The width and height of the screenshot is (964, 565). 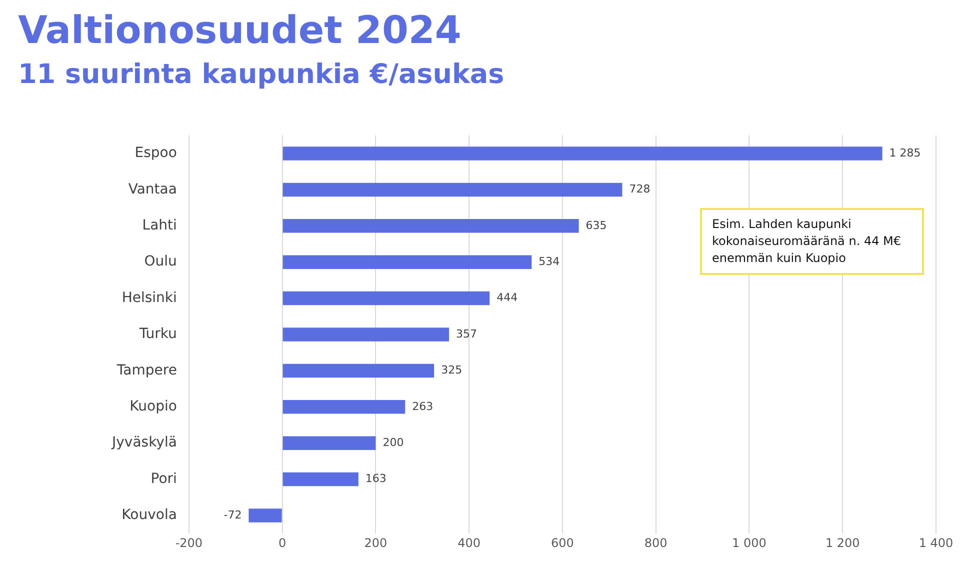 I want to click on x-tick-label: 1 400, so click(x=936, y=543).